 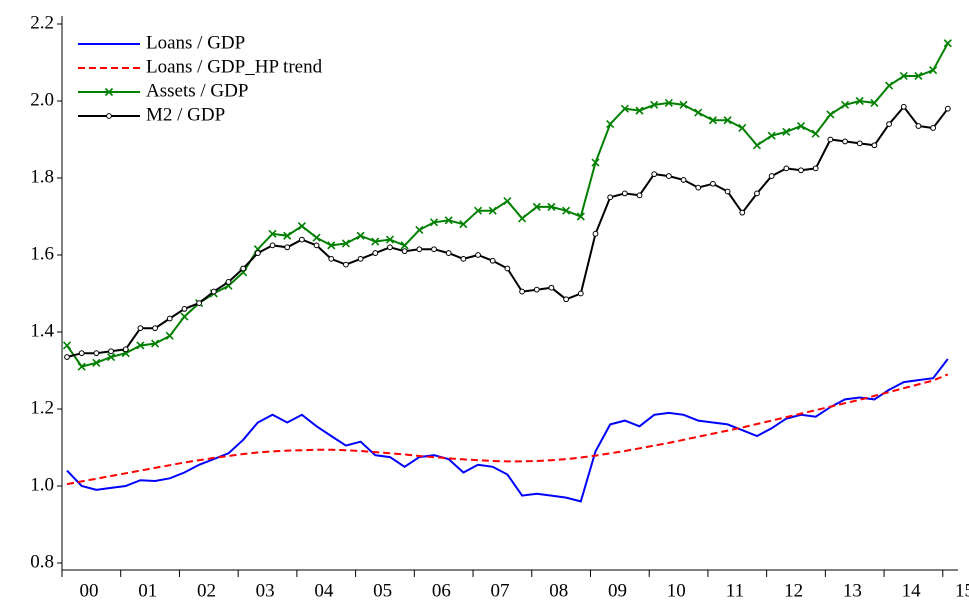 What do you see at coordinates (852, 590) in the screenshot?
I see `x-tick-label: 13` at bounding box center [852, 590].